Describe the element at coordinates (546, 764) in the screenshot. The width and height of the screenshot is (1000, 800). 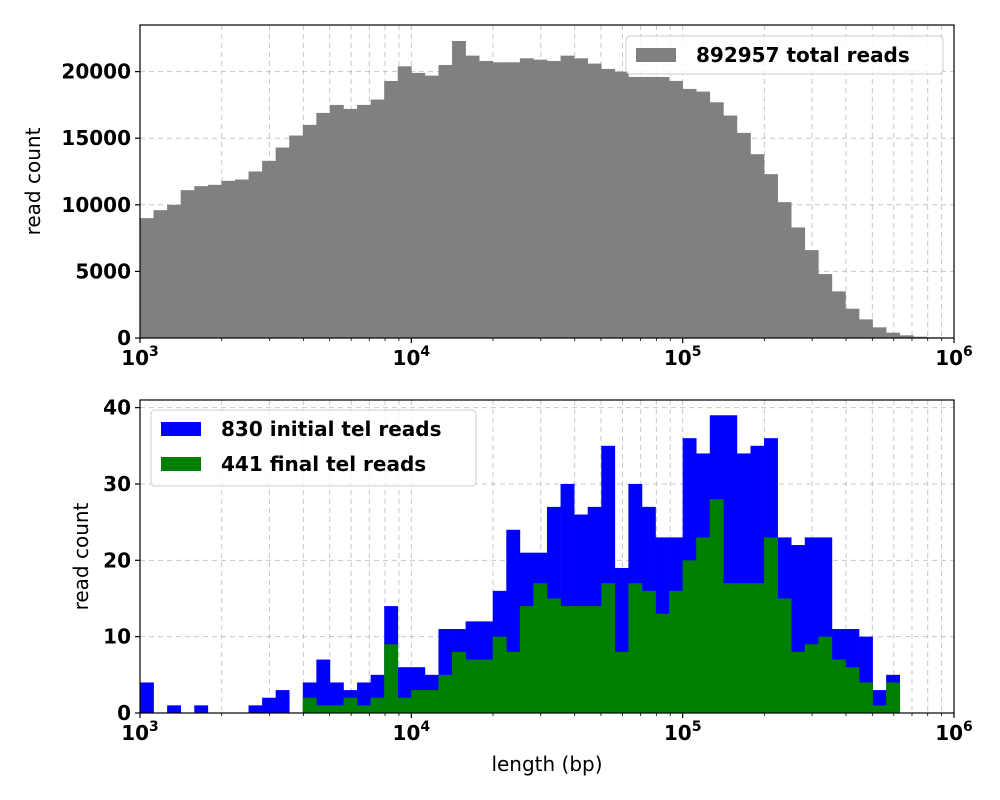
I see `bottom-x-axis-label: length (bp)` at that location.